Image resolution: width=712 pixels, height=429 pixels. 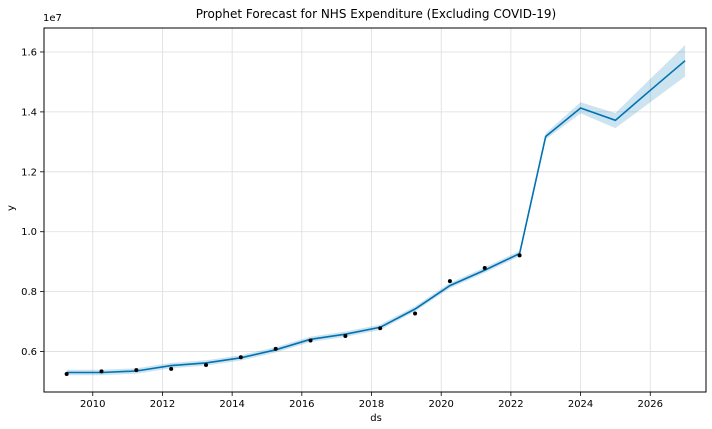 What do you see at coordinates (376, 418) in the screenshot?
I see `x-axis-label: ds` at bounding box center [376, 418].